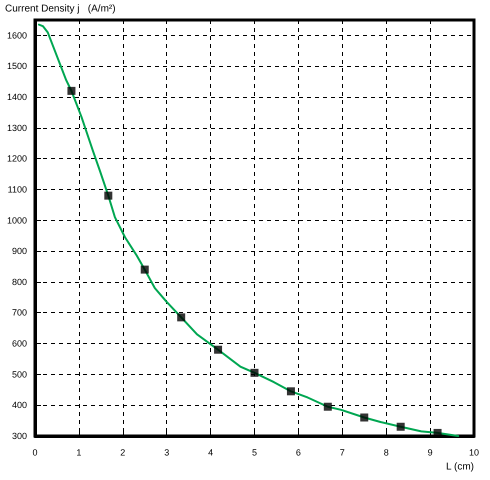 The height and width of the screenshot is (480, 490). I want to click on y-tick-label: 400, so click(19, 405).